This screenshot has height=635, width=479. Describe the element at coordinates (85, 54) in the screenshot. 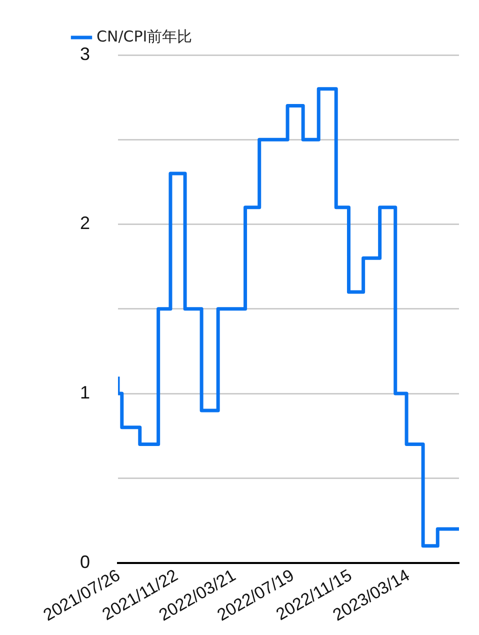

I see `y-tick-label: 3` at that location.